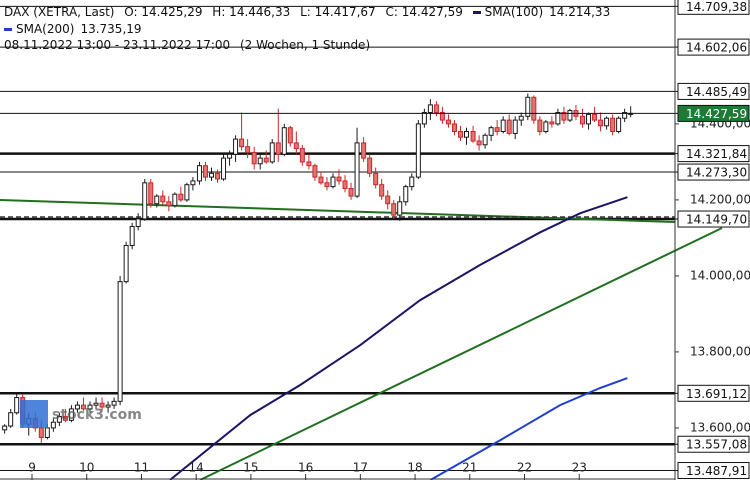 The height and width of the screenshot is (480, 750). What do you see at coordinates (720, 427) in the screenshot?
I see `y-tick-label: 13.600,00` at bounding box center [720, 427].